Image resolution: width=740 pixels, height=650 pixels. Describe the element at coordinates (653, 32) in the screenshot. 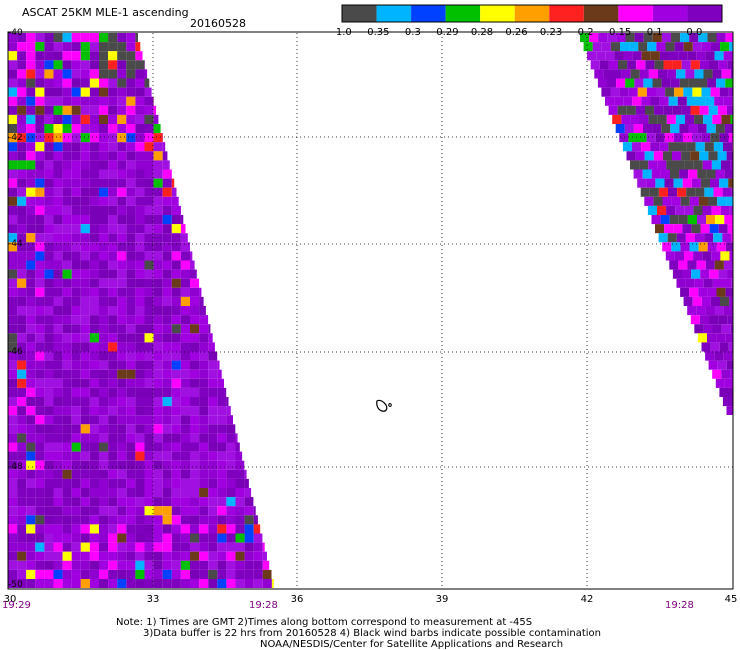

I see `colorbar-label: -0.1` at that location.